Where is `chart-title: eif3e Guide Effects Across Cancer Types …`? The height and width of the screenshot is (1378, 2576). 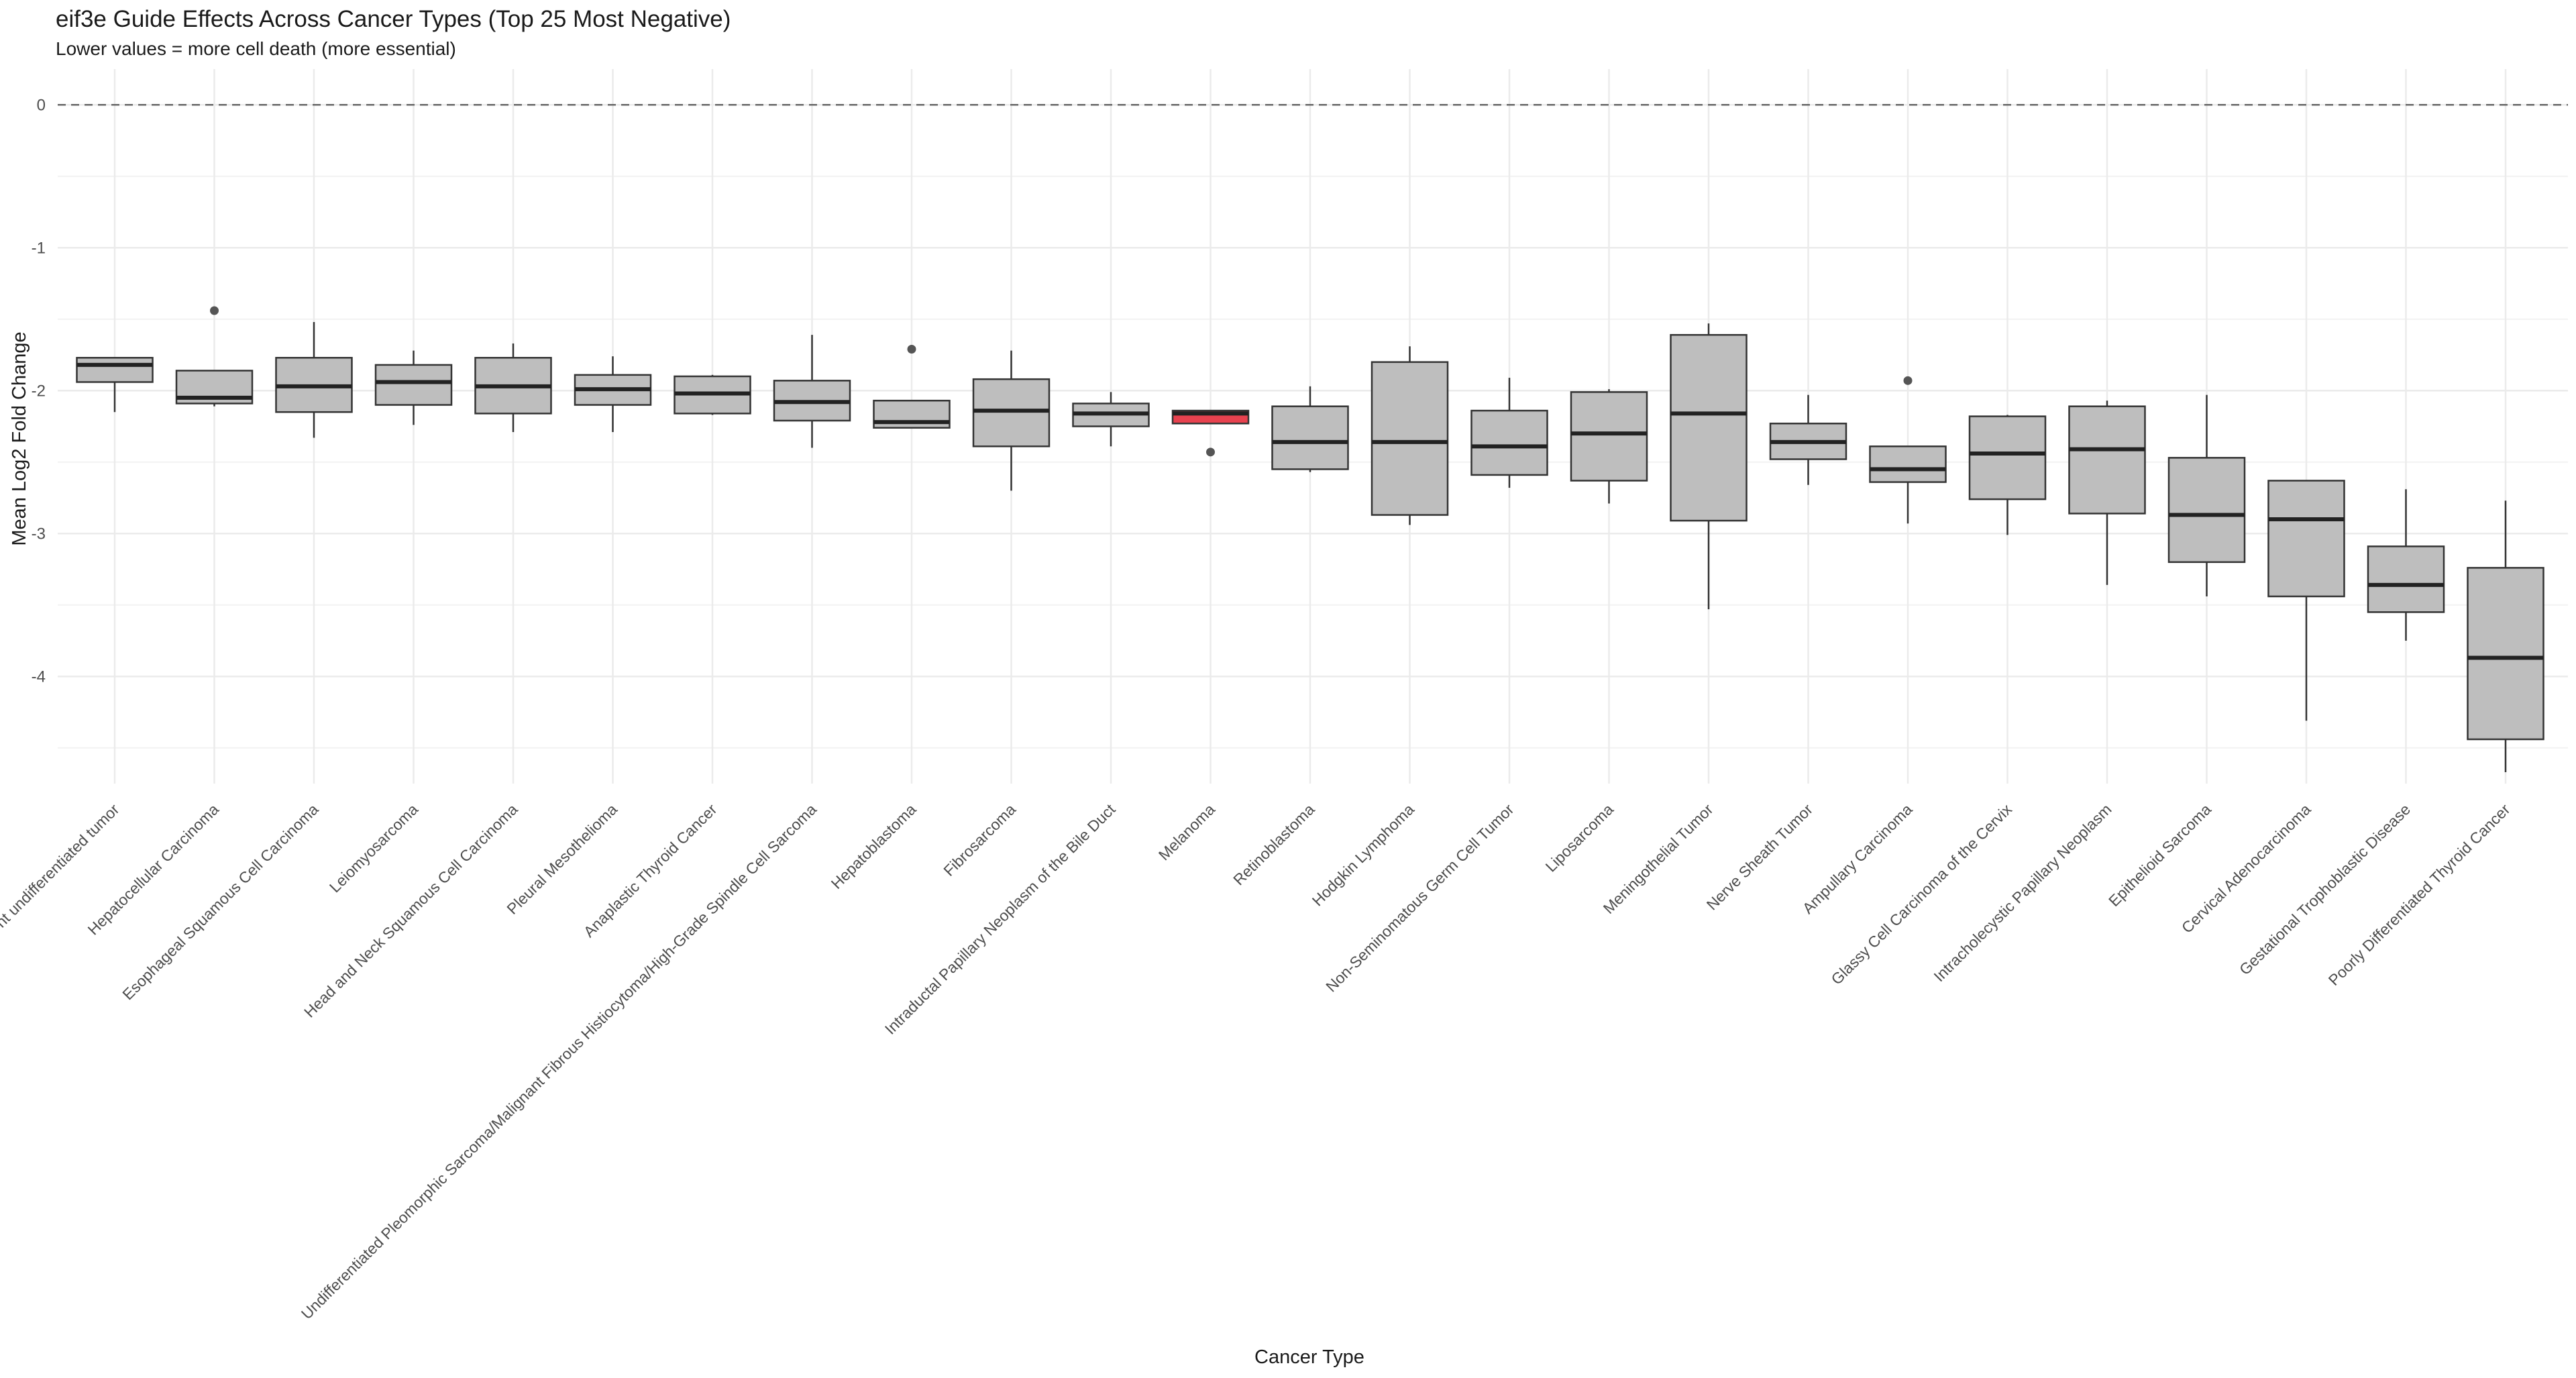
chart-title: eif3e Guide Effects Across Cancer Types … is located at coordinates (393, 19).